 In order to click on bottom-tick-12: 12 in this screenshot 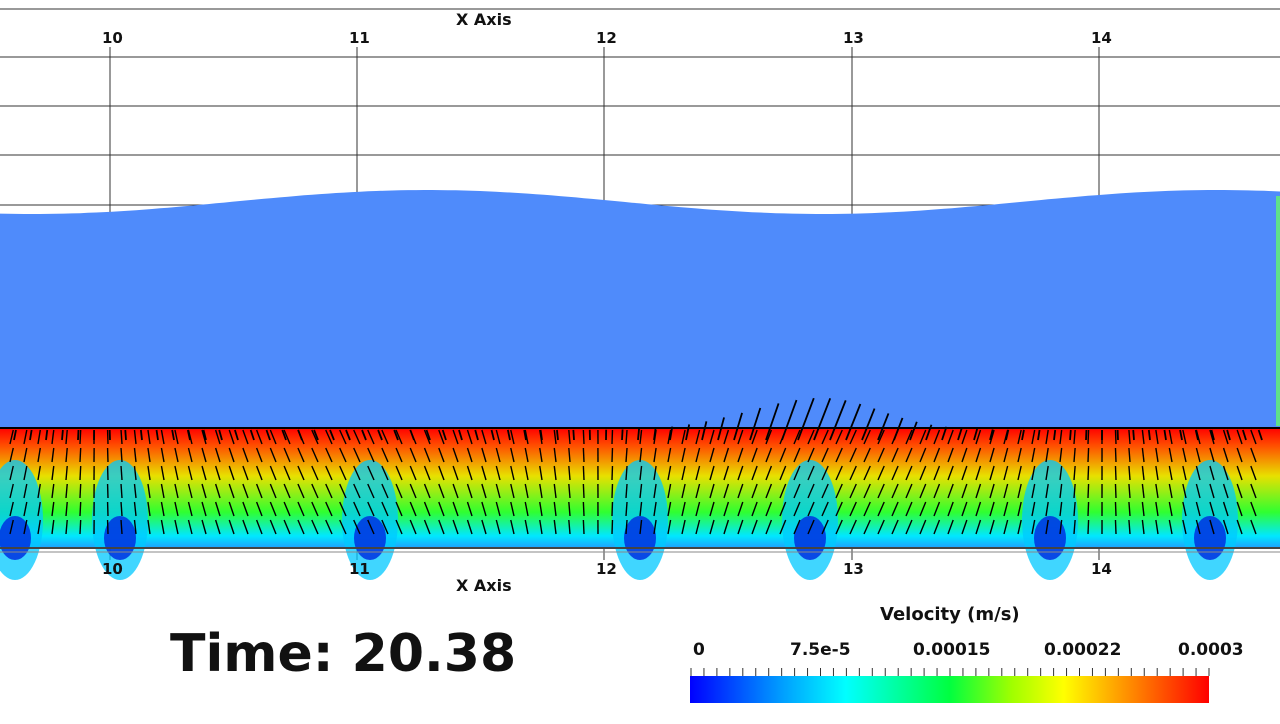, I will do `click(606, 569)`.